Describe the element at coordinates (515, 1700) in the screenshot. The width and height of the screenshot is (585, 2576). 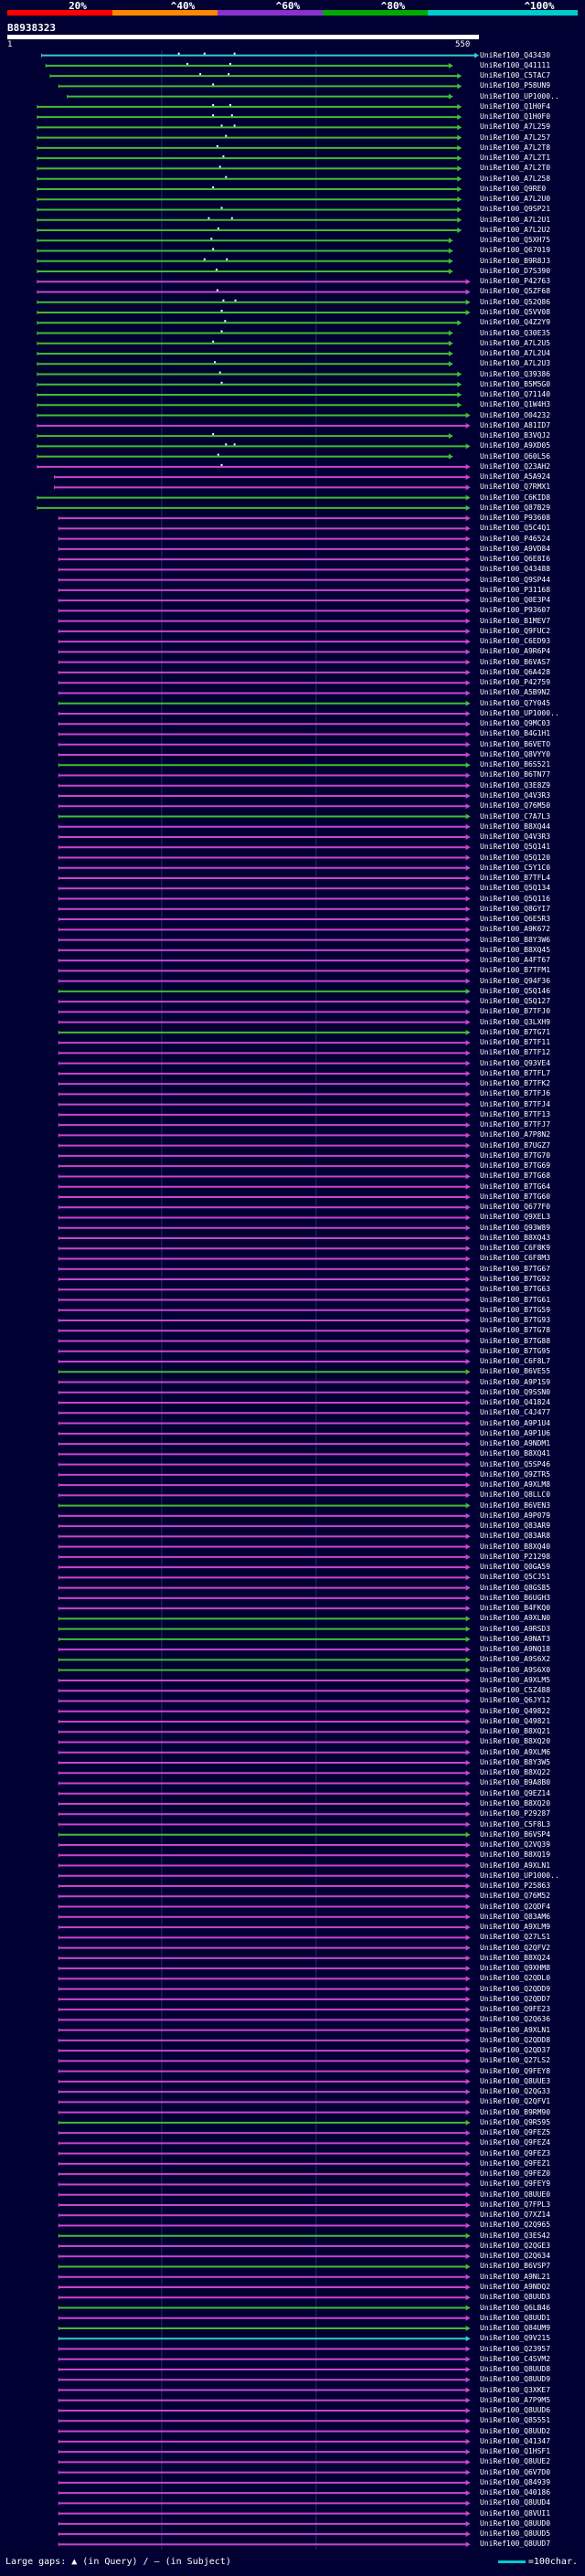
I see `hit-label: UniRef100_Q6JY12` at that location.